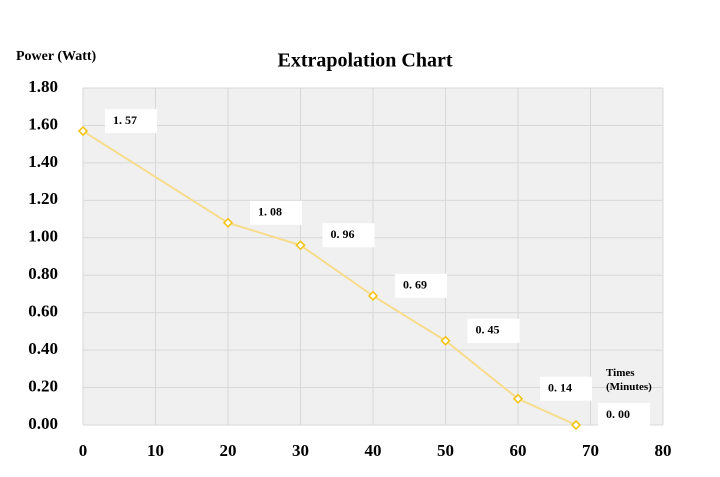 This screenshot has height=477, width=720. What do you see at coordinates (445, 450) in the screenshot?
I see `x-tick-label: 50` at bounding box center [445, 450].